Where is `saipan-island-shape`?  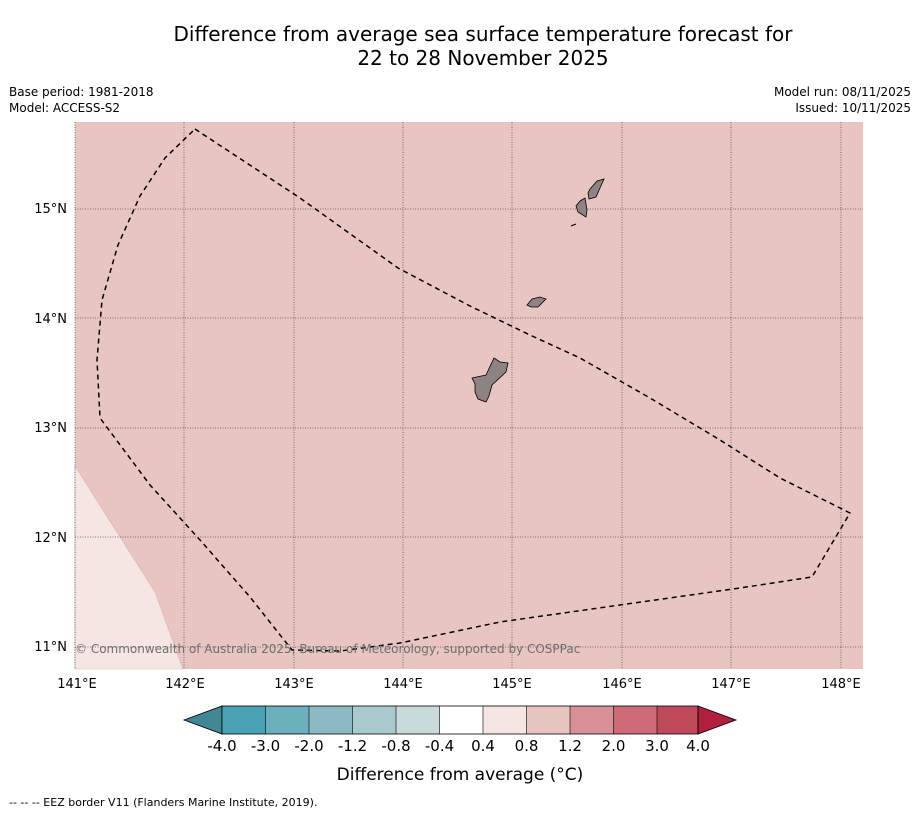
saipan-island-shape is located at coordinates (596, 189).